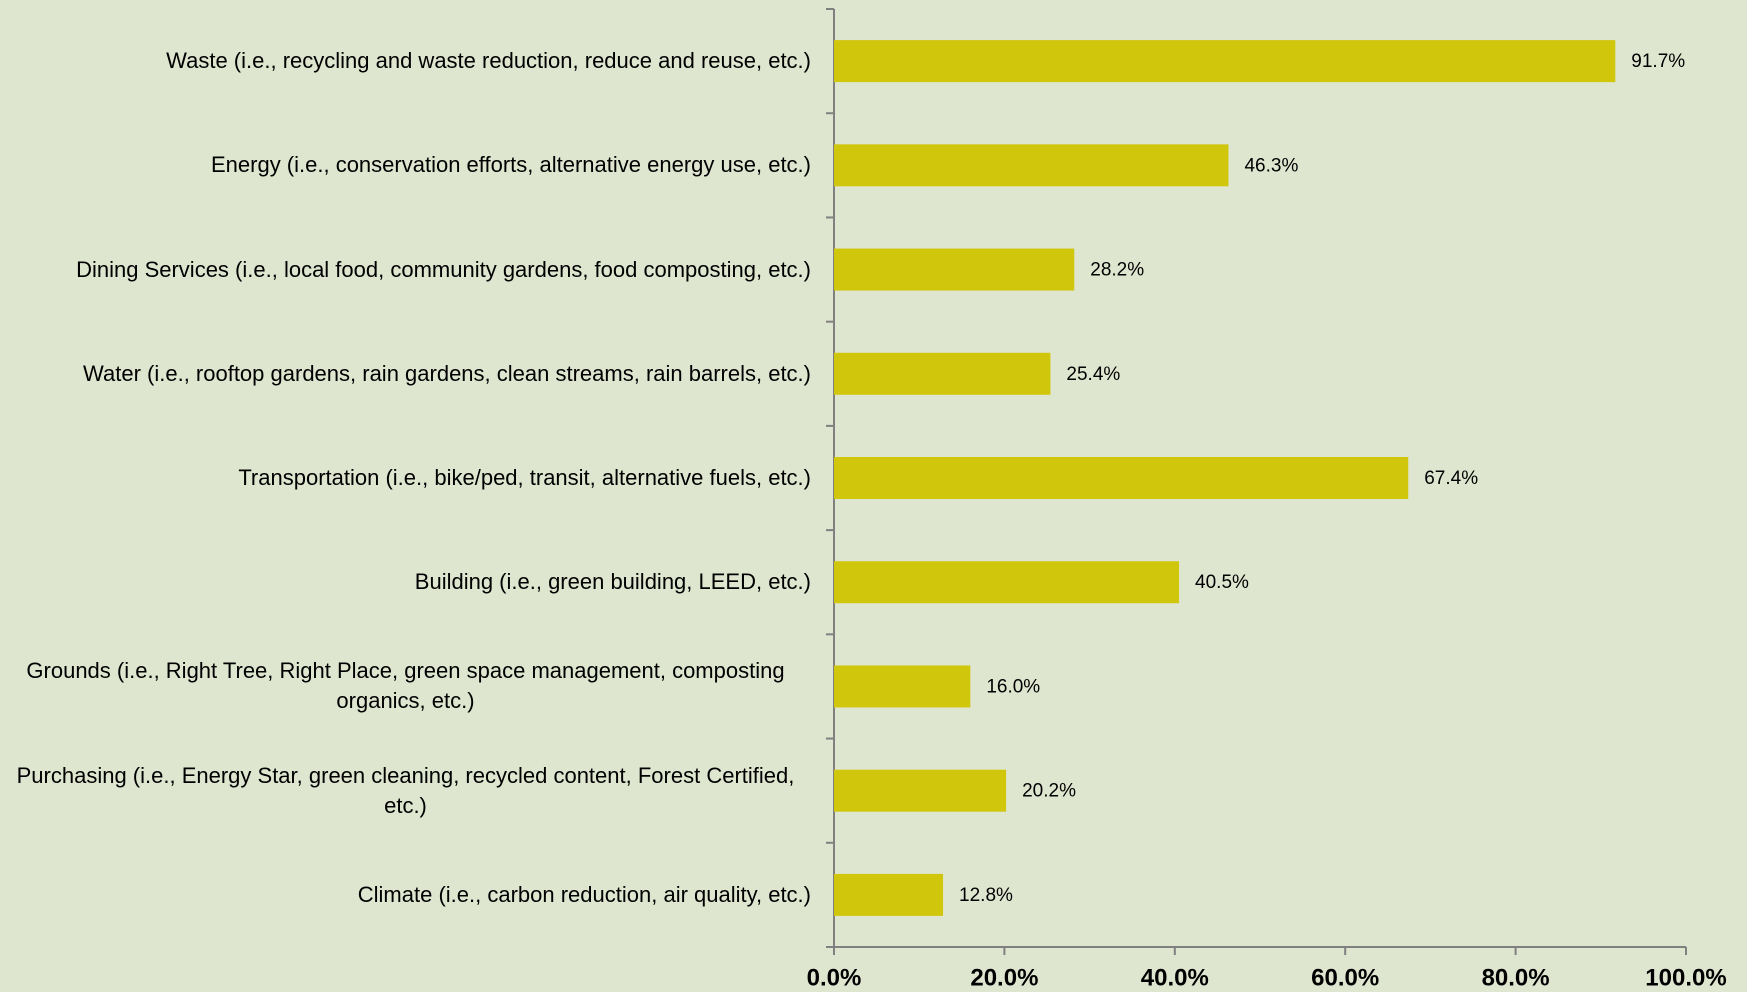  I want to click on data-label: 91.7%, so click(1658, 61).